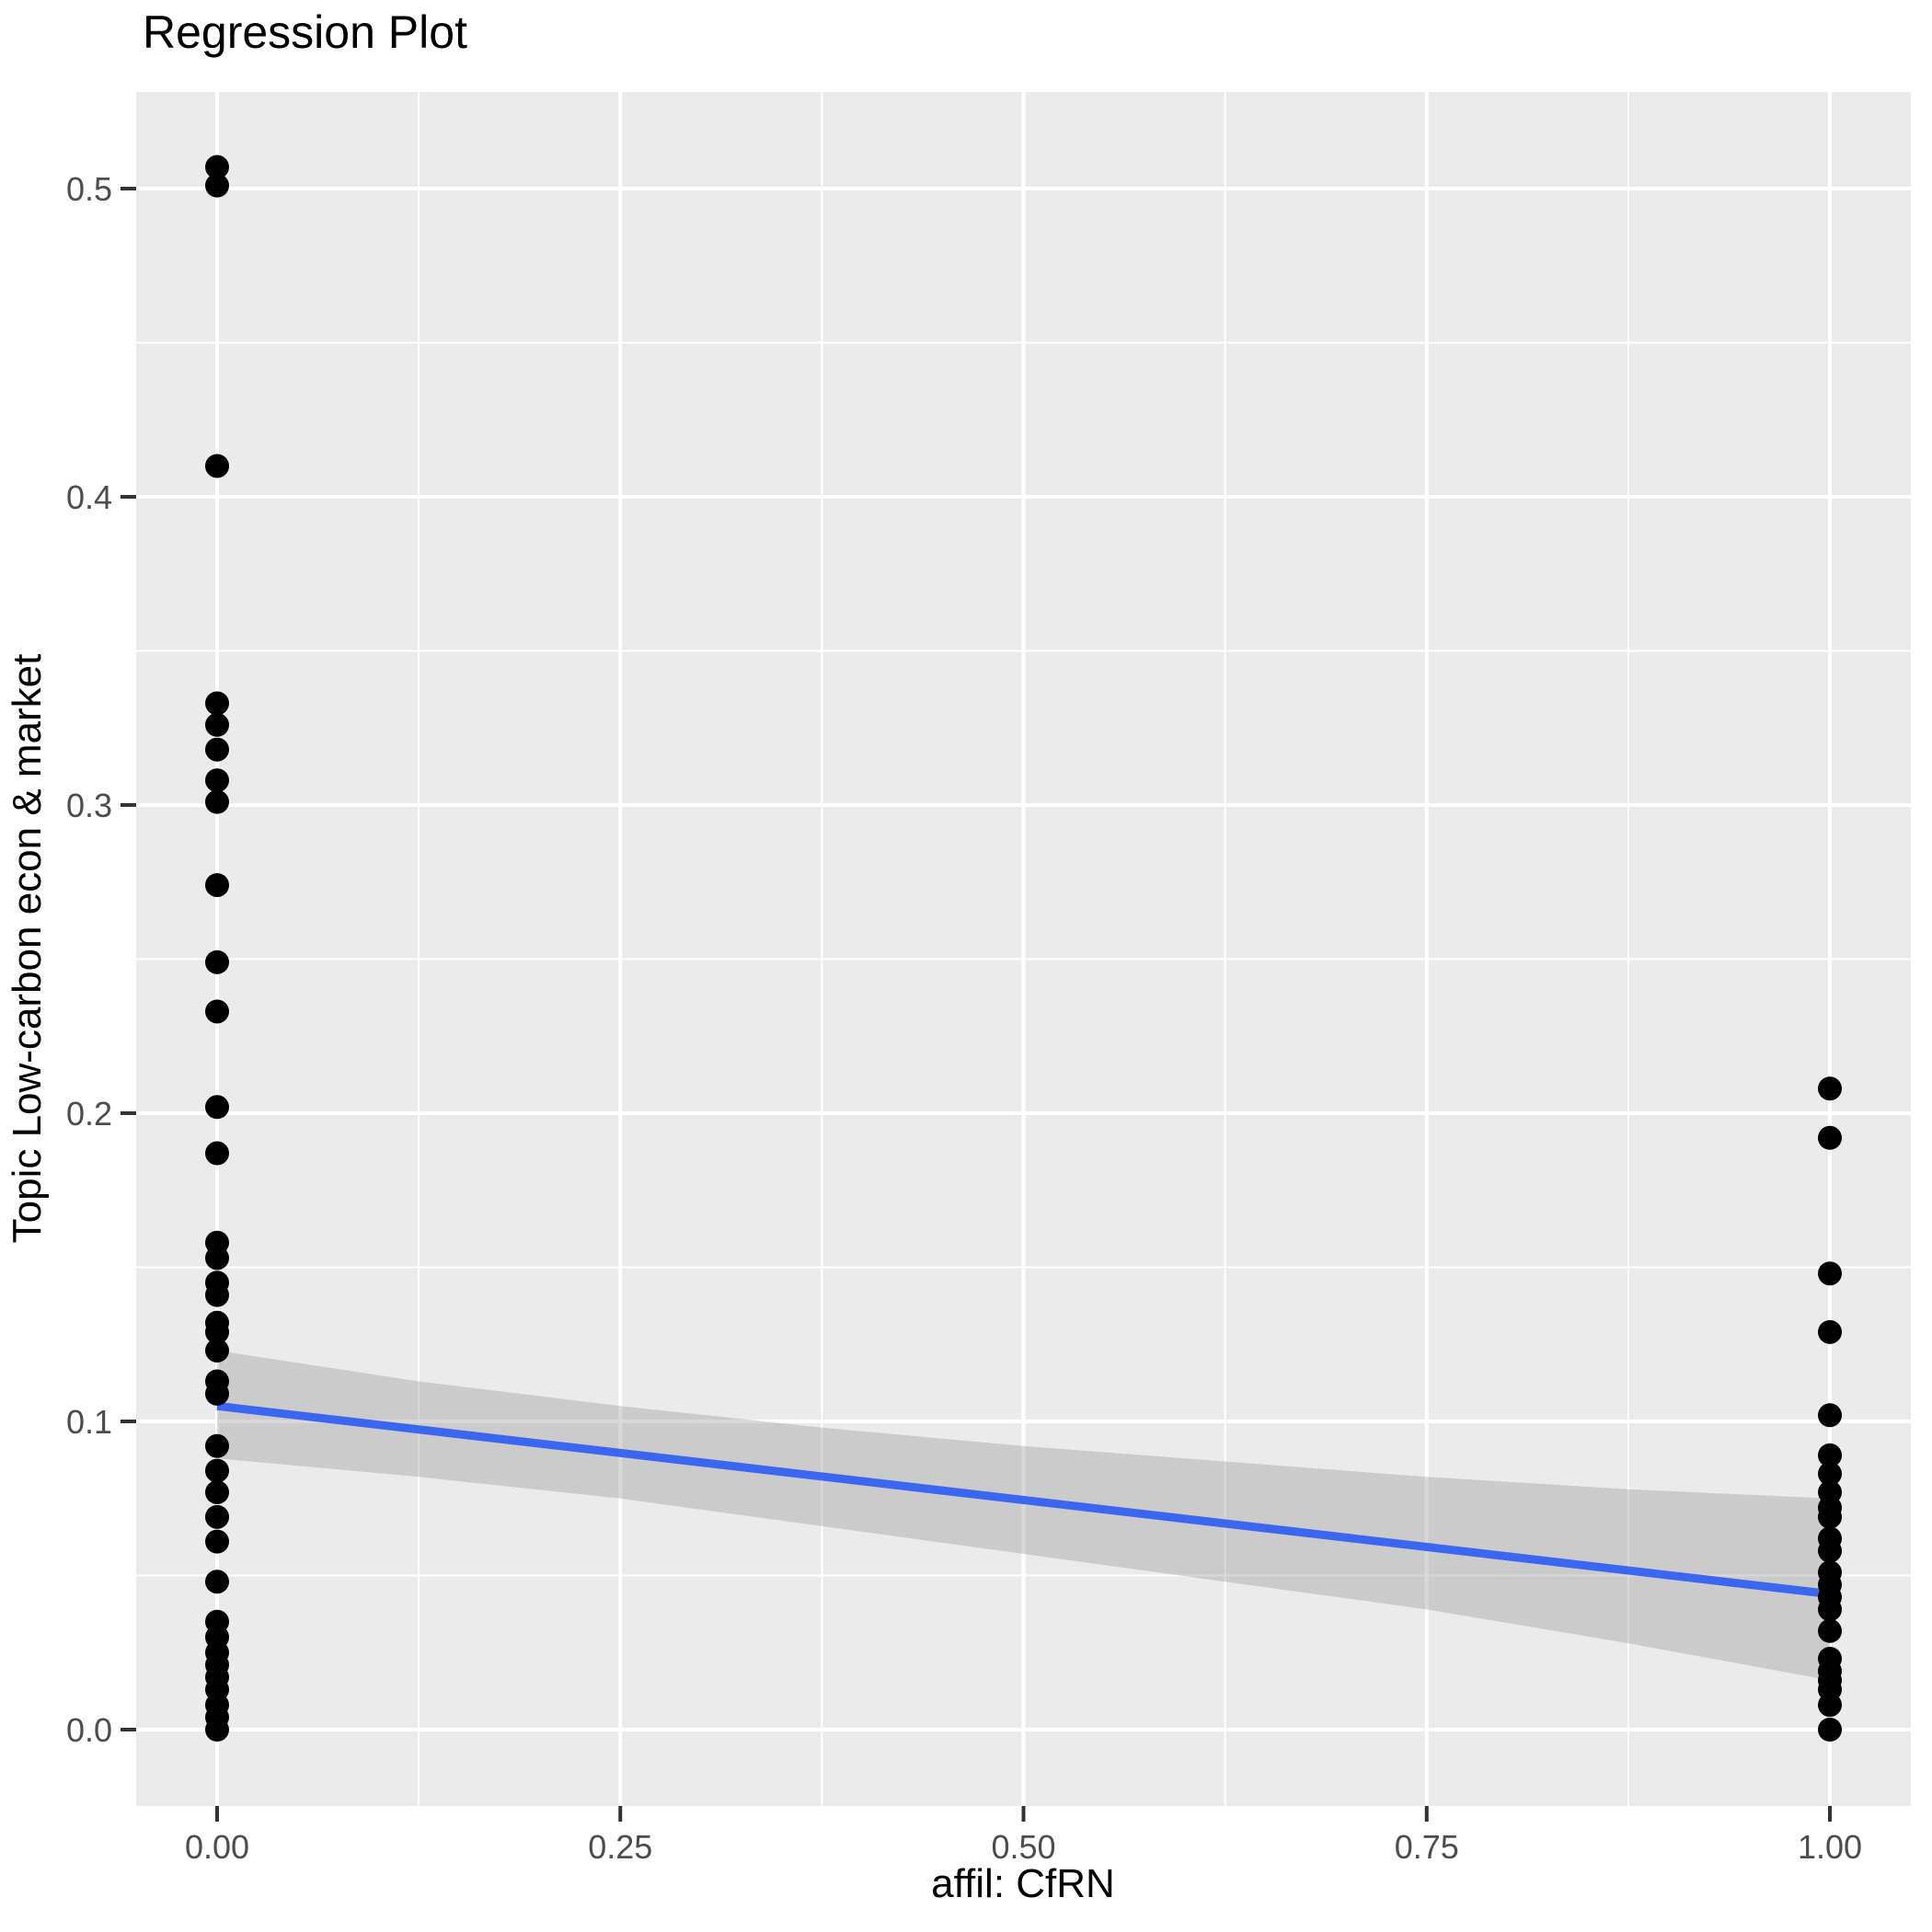  Describe the element at coordinates (89, 1114) in the screenshot. I see `y-tick-label: 0.2` at that location.